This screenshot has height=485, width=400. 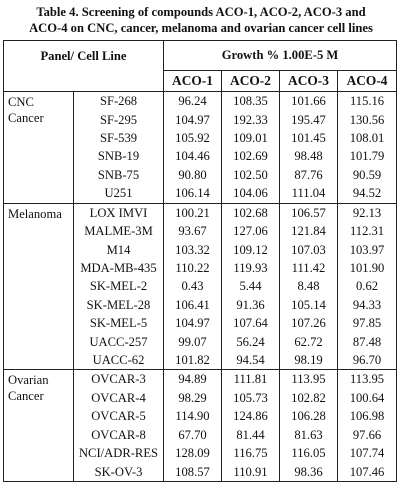 I want to click on growth-value: 109.01, so click(x=250, y=138).